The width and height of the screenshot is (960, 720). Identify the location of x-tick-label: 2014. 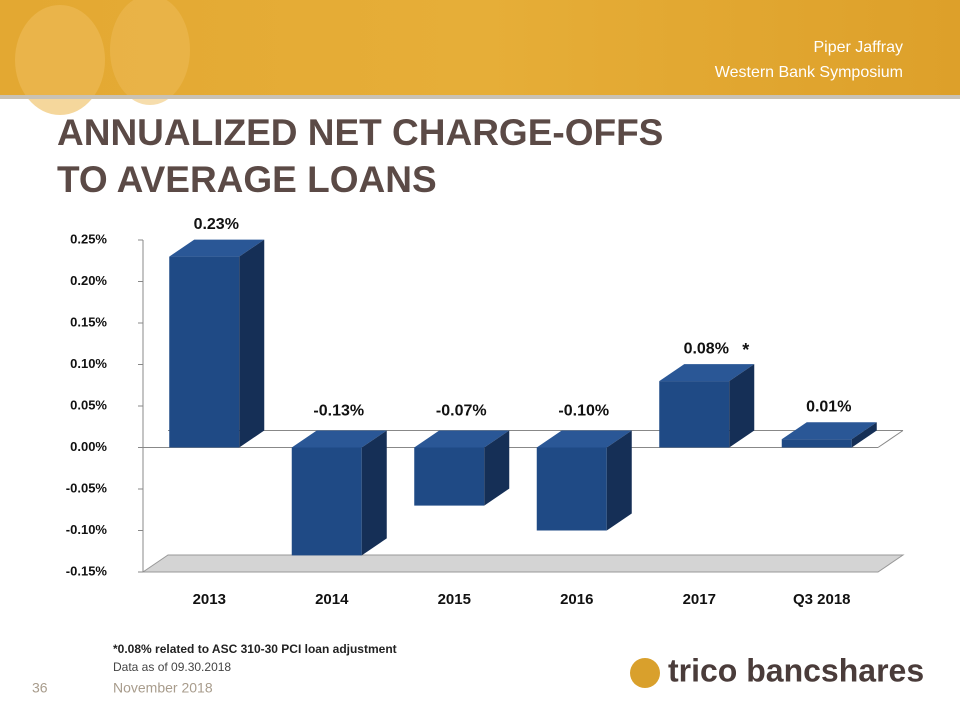
(332, 599).